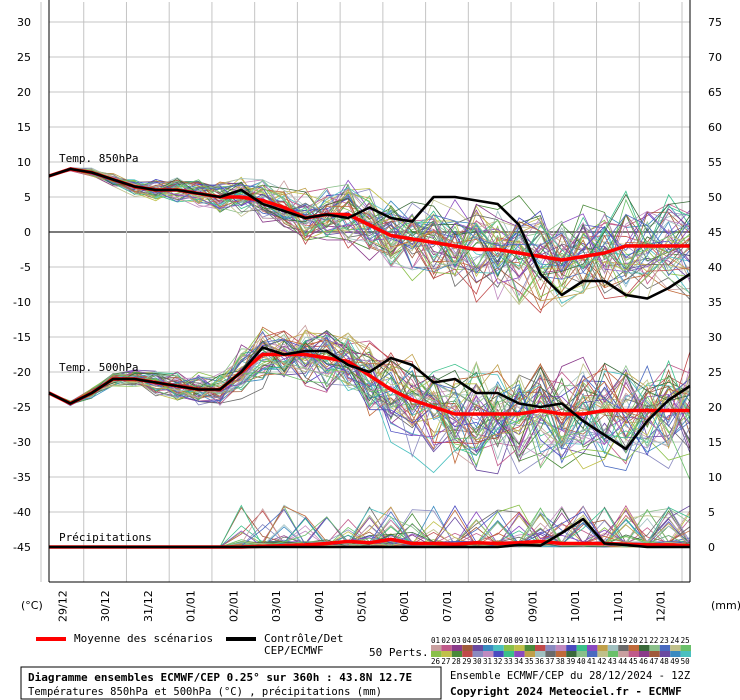 The height and width of the screenshot is (700, 740). What do you see at coordinates (715, 337) in the screenshot?
I see `right-tick-label: 30` at bounding box center [715, 337].